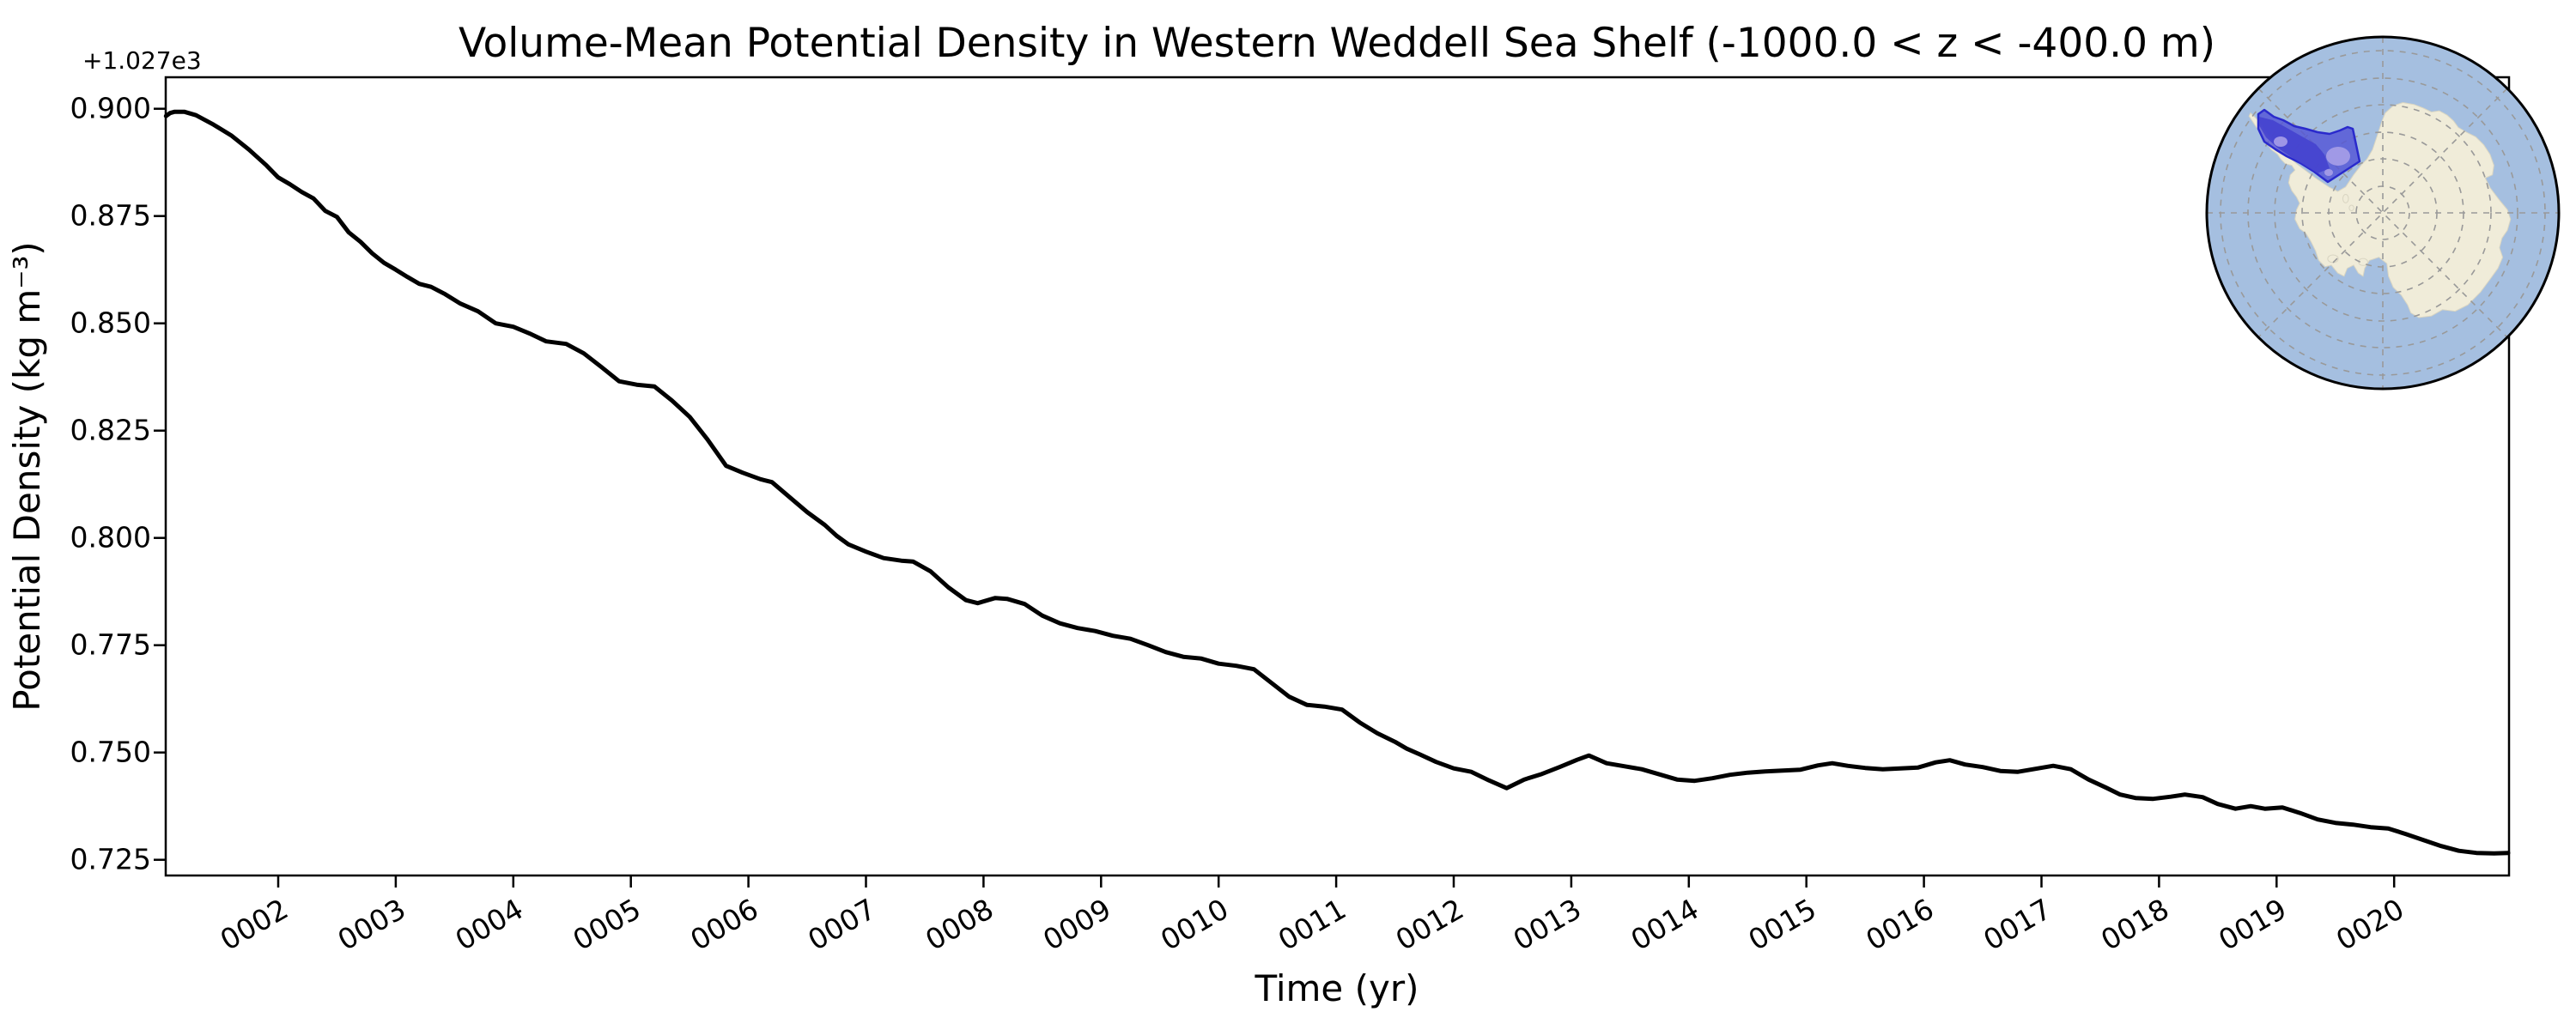 The image size is (2576, 1030). I want to click on y-tick-label: 0.875, so click(111, 216).